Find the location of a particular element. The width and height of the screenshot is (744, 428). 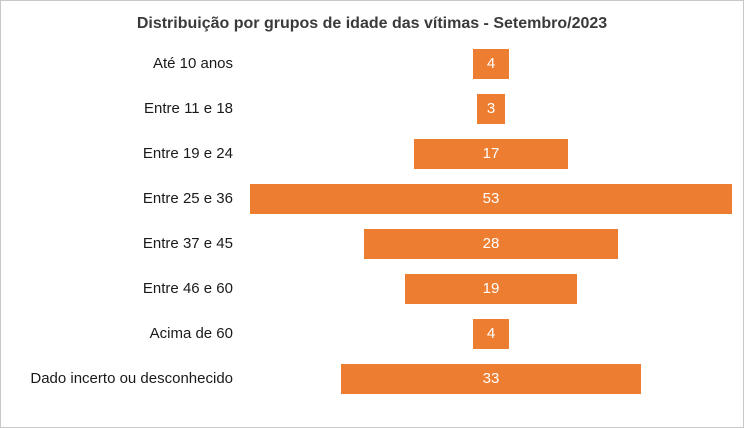

chart-row: Acima de 60 4 is located at coordinates (372, 333).